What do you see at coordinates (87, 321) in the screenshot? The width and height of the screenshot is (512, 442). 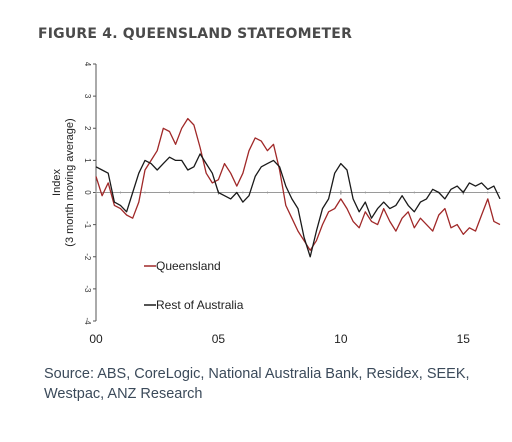 I see `y-tick-label: -4` at bounding box center [87, 321].